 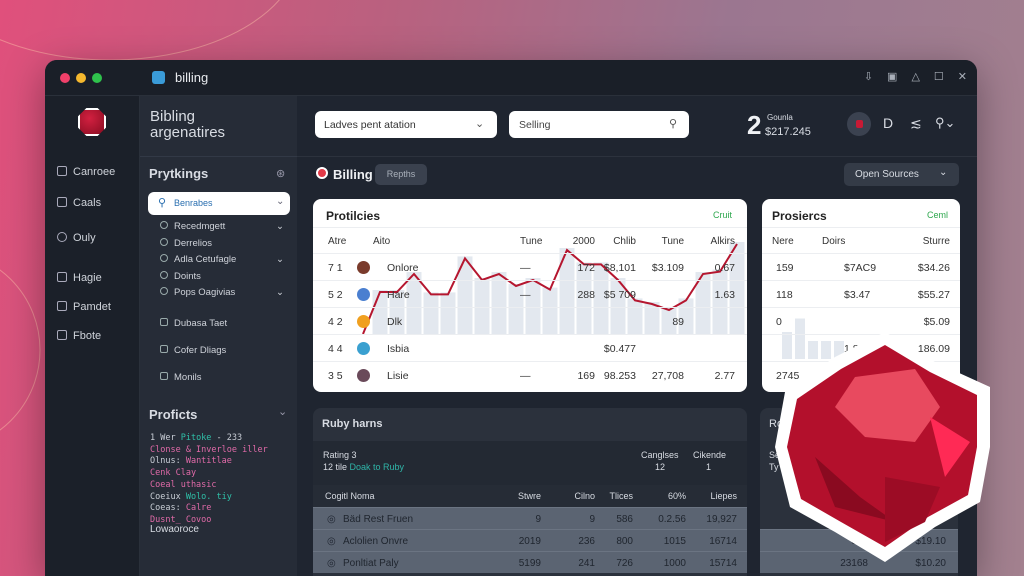 I want to click on column-header: Cilno, so click(x=584, y=496).